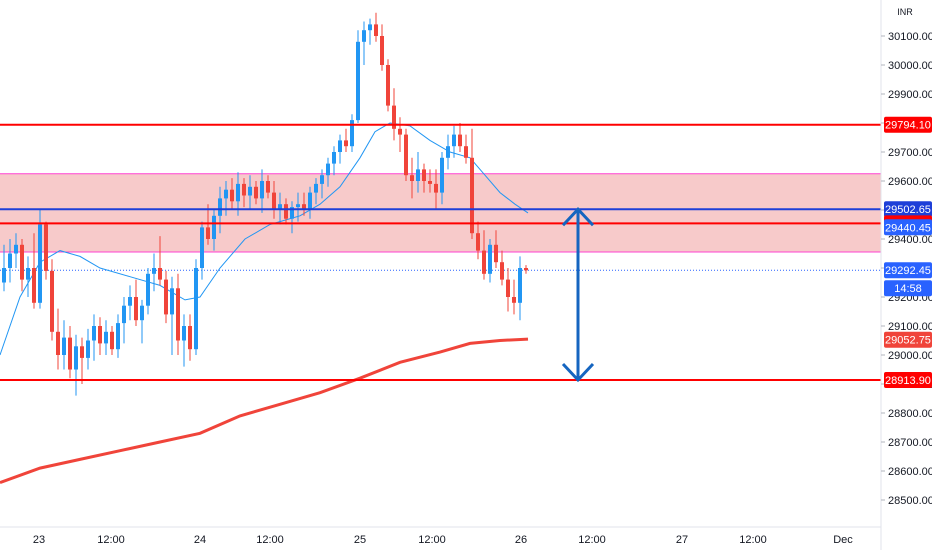 This screenshot has height=550, width=932. What do you see at coordinates (910, 327) in the screenshot?
I see `price-tick-label: 29100.00` at bounding box center [910, 327].